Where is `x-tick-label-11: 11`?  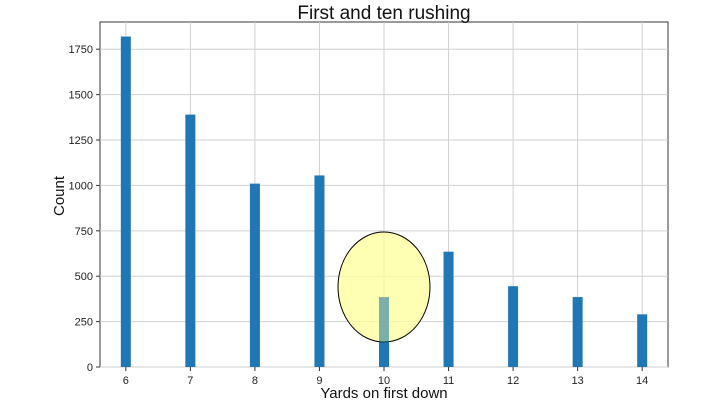
x-tick-label-11: 11 is located at coordinates (448, 381).